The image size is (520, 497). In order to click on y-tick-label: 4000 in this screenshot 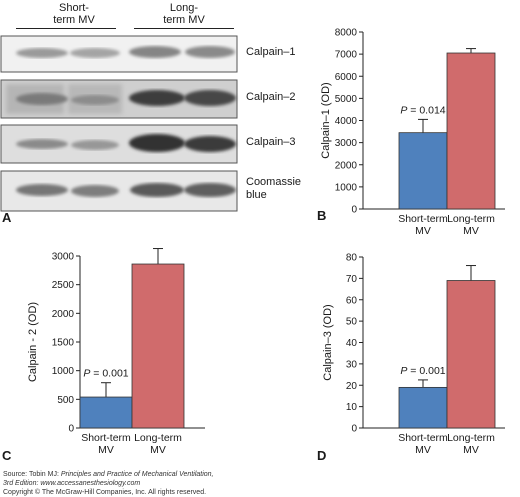, I will do `click(346, 121)`.